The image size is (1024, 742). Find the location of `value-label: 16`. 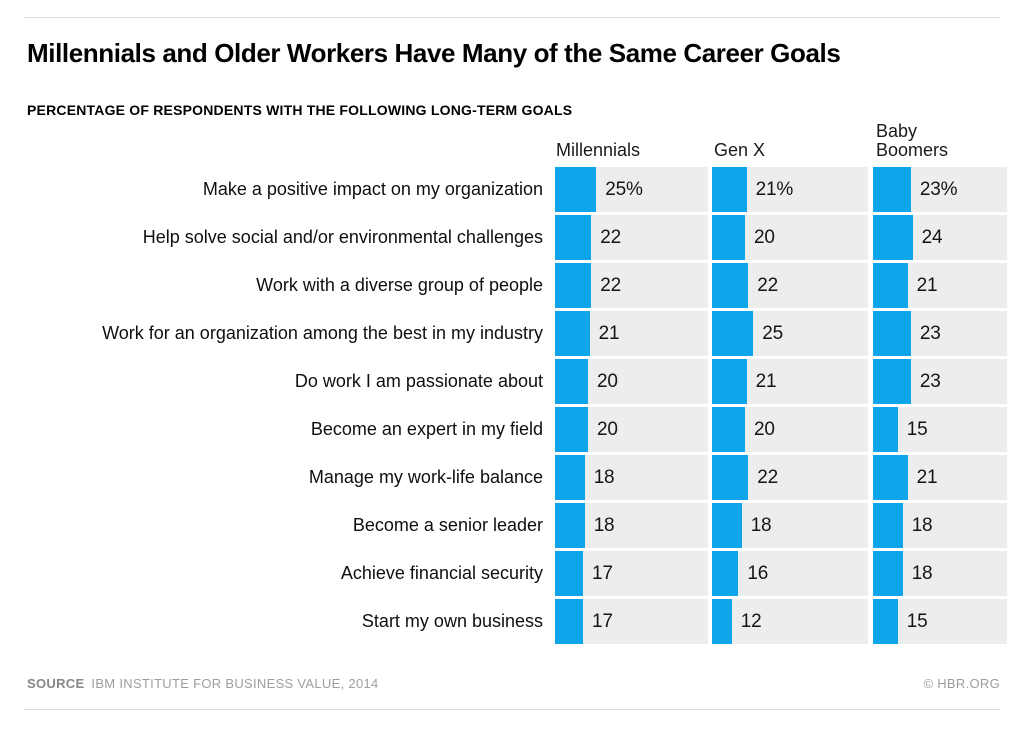

value-label: 16 is located at coordinates (758, 573).